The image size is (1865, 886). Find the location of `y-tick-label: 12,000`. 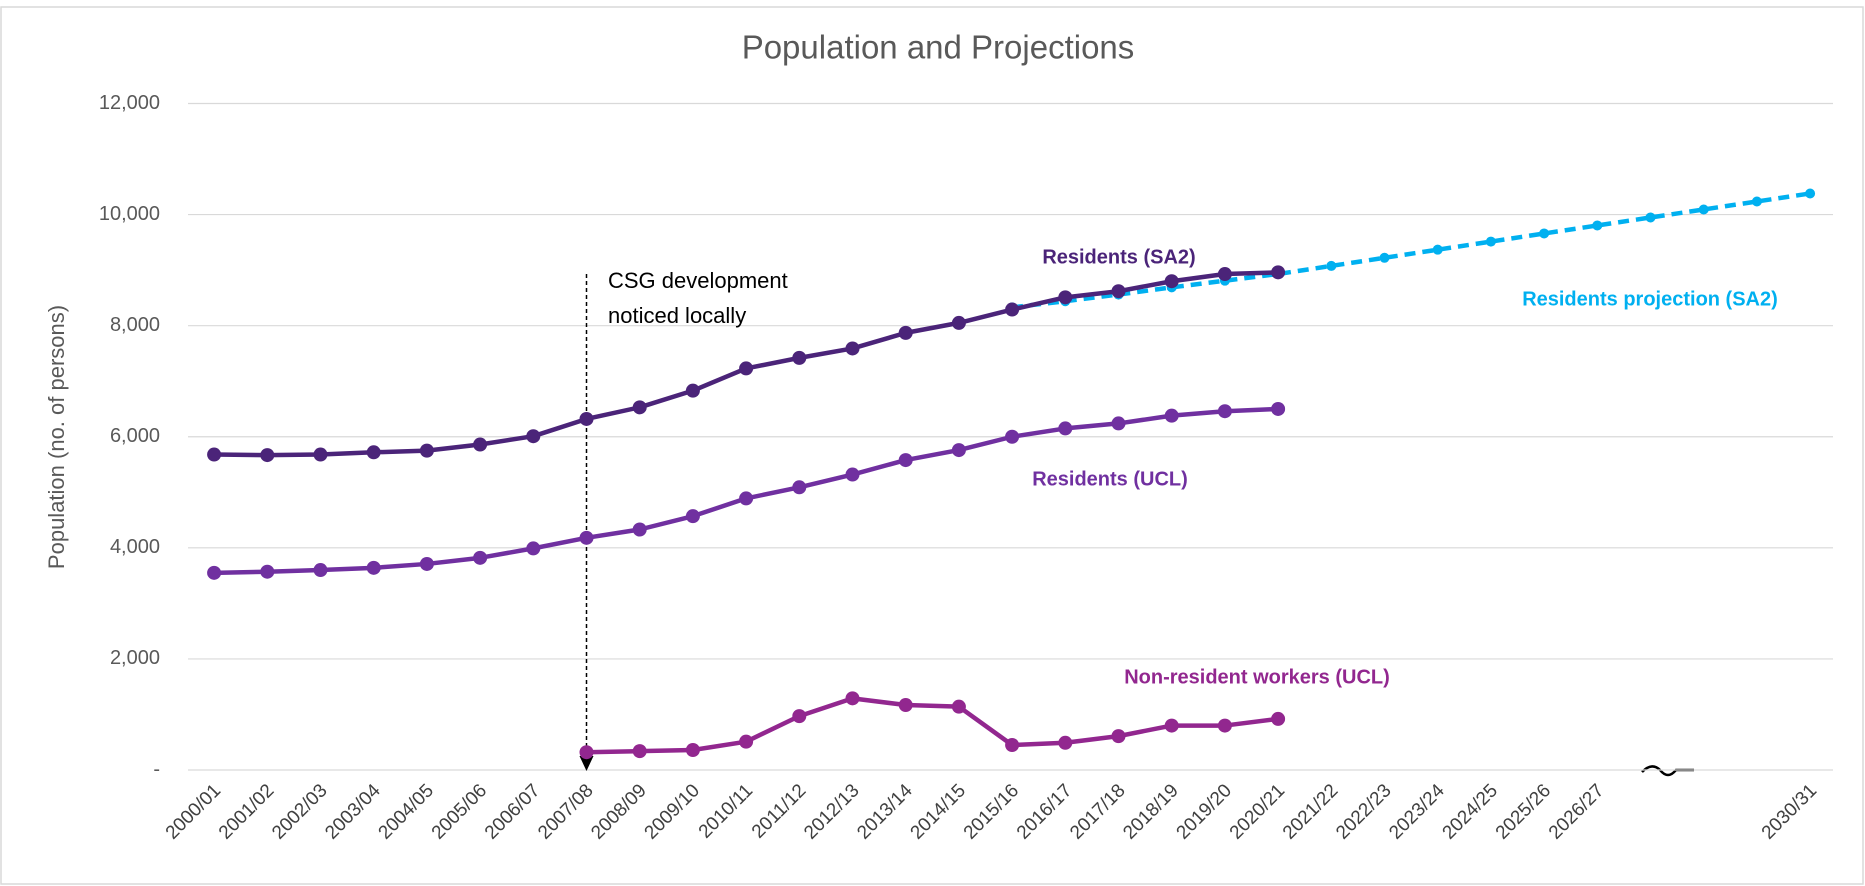

y-tick-label: 12,000 is located at coordinates (129, 103).